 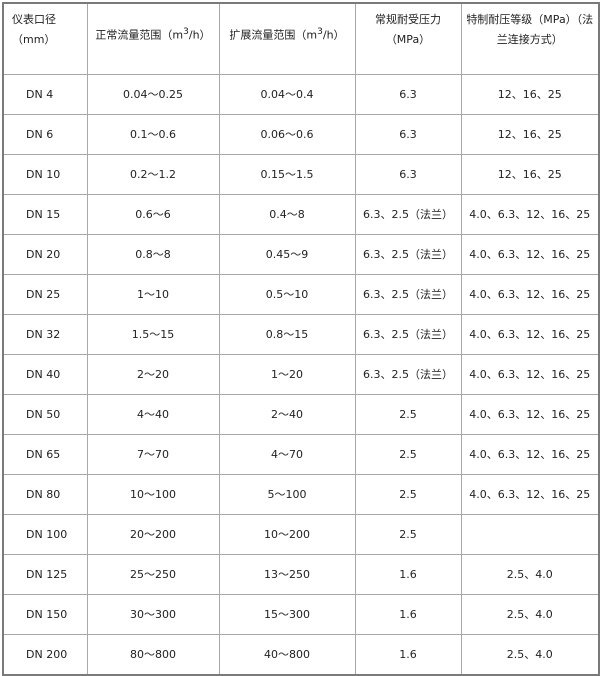 What do you see at coordinates (153, 454) in the screenshot?
I see `cell-normal-flow: 7～70` at bounding box center [153, 454].